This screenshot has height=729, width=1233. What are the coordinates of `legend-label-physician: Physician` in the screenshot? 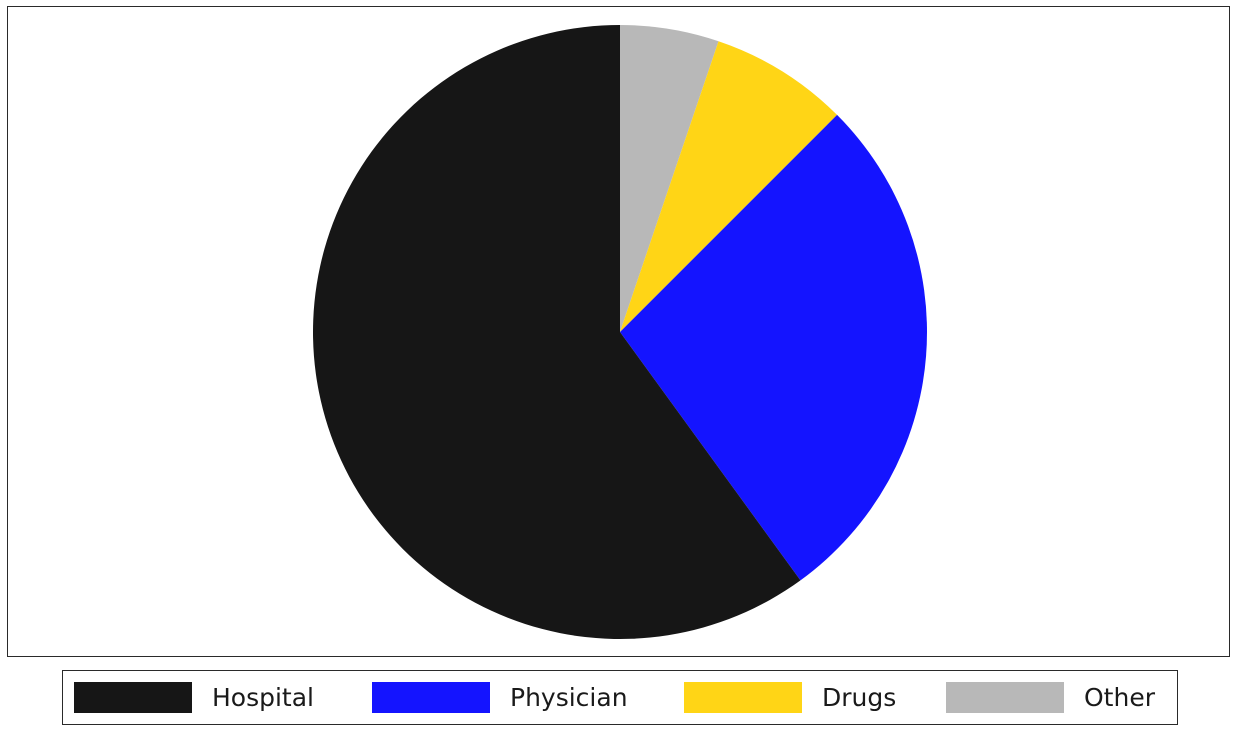 It's located at (569, 697).